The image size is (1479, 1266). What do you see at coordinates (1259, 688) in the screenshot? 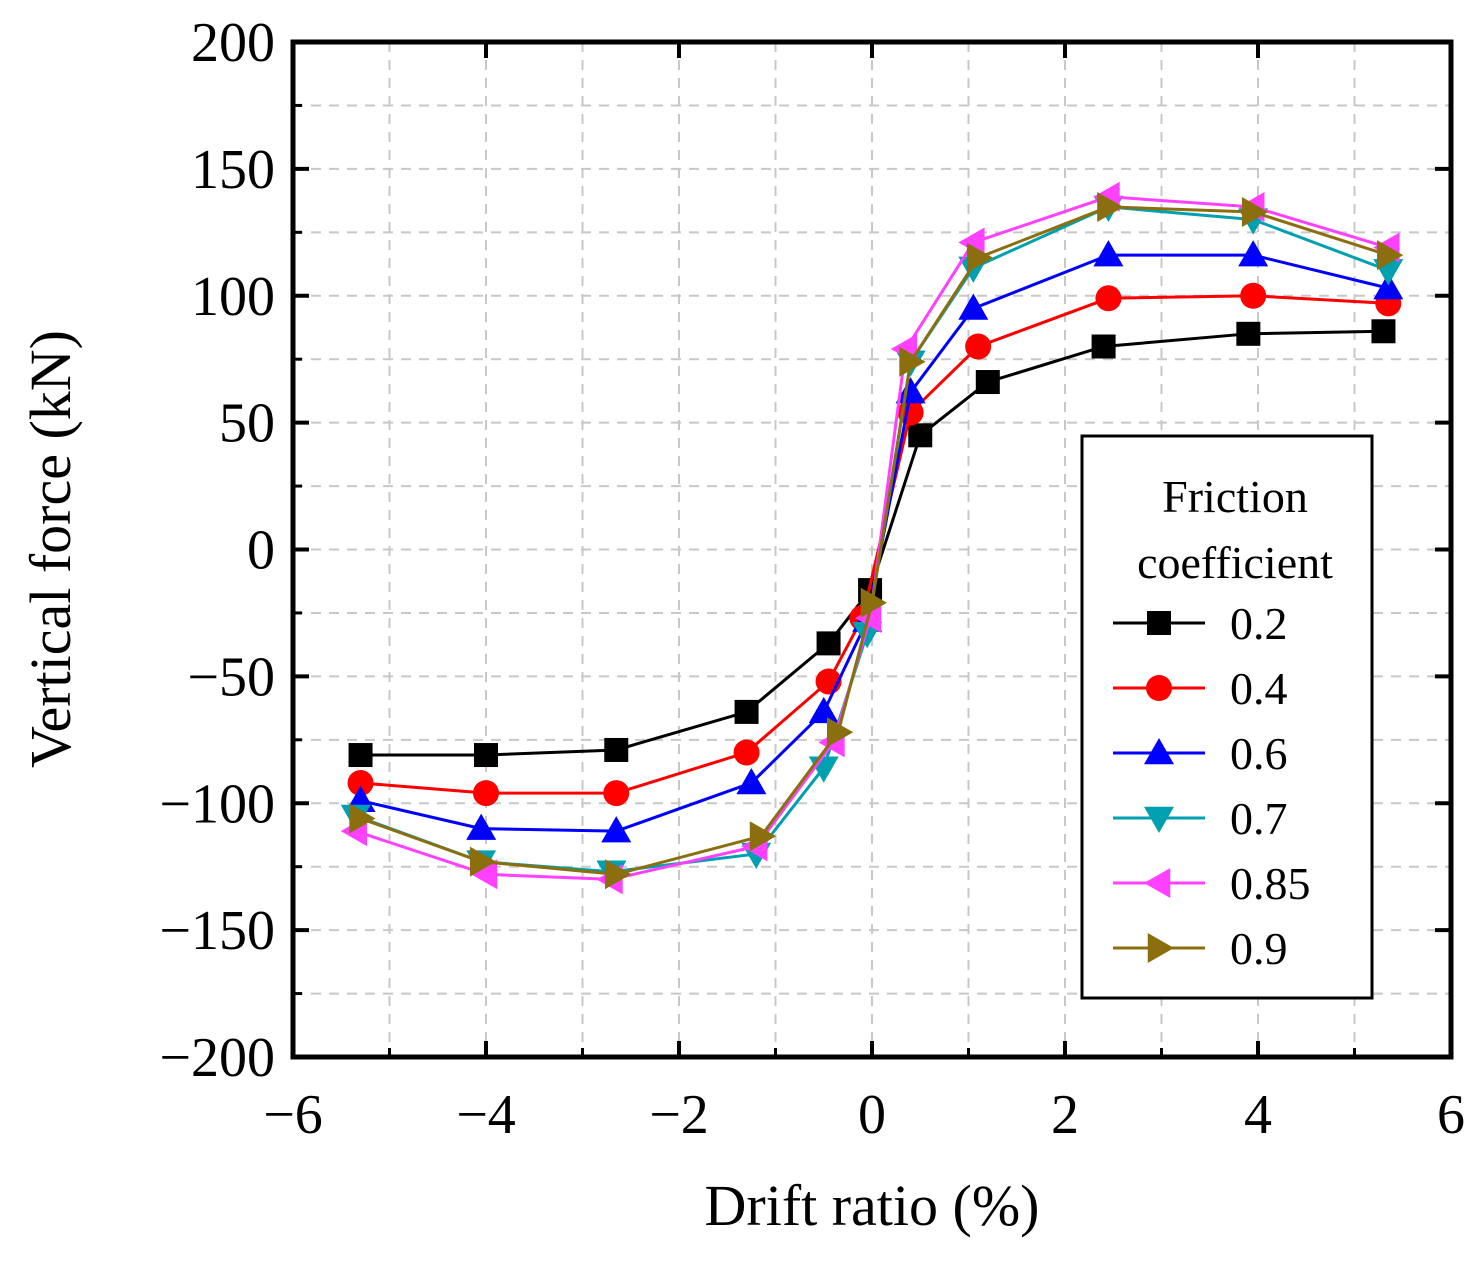
I see `legend-label: 0.4` at bounding box center [1259, 688].